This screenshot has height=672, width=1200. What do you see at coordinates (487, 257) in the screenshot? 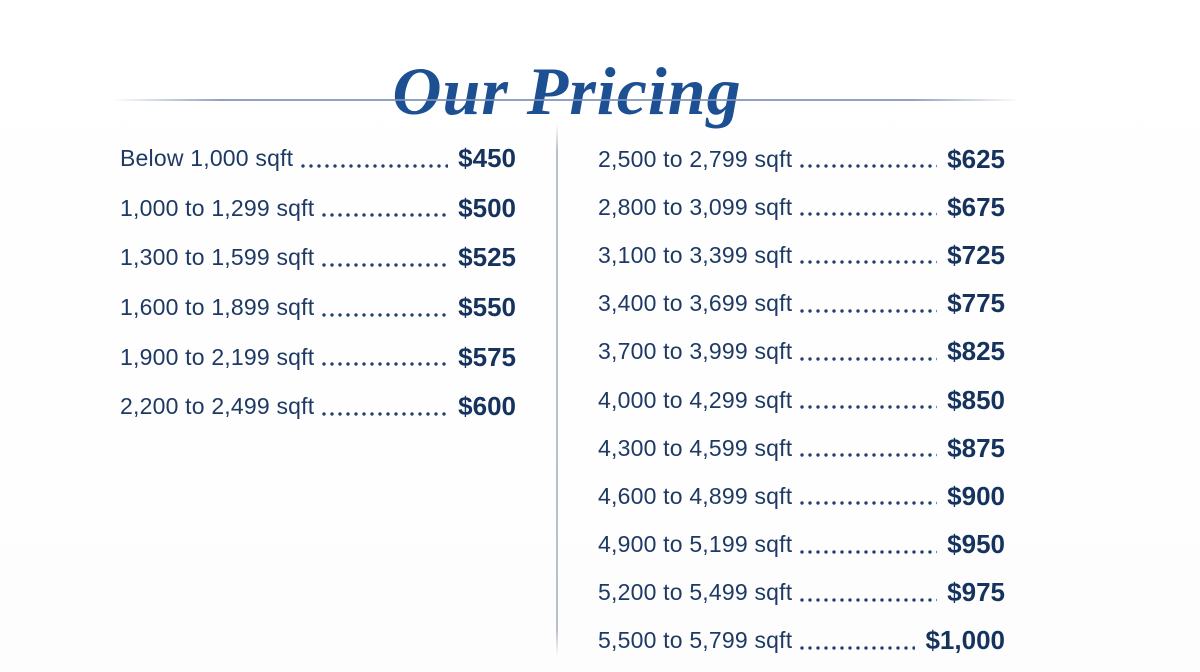
I see `price-value: $525` at bounding box center [487, 257].